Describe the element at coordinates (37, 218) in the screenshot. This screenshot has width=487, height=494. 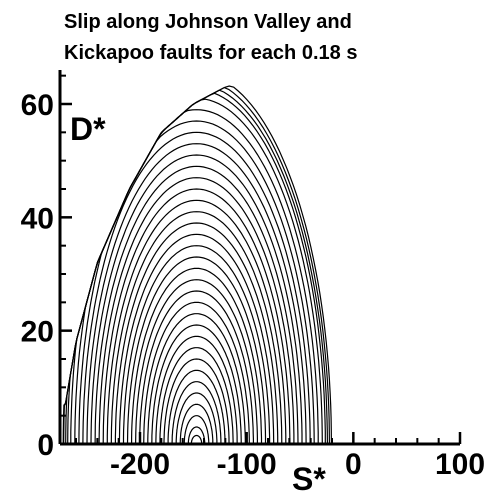
I see `y-tick-label-2: 40` at that location.